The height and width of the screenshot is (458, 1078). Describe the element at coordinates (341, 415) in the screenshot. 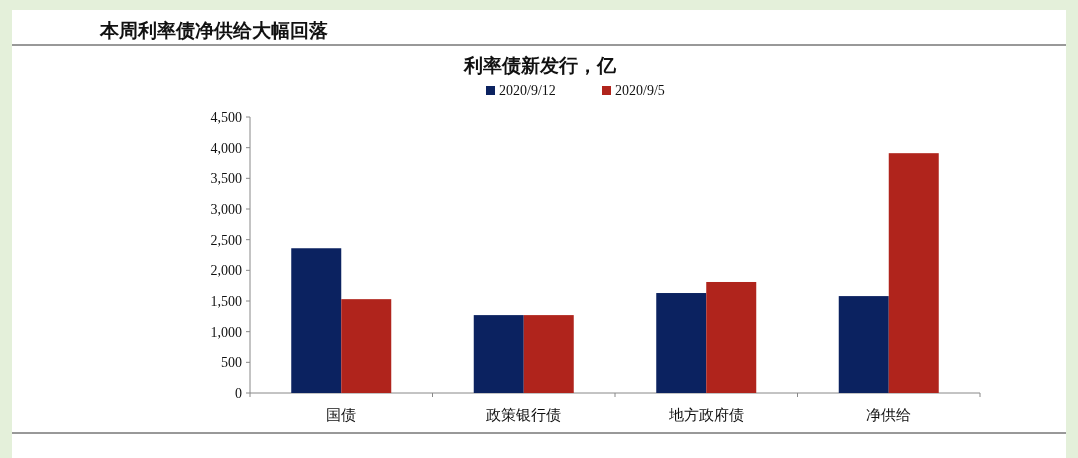

I see `x-tick-label: 国债` at that location.